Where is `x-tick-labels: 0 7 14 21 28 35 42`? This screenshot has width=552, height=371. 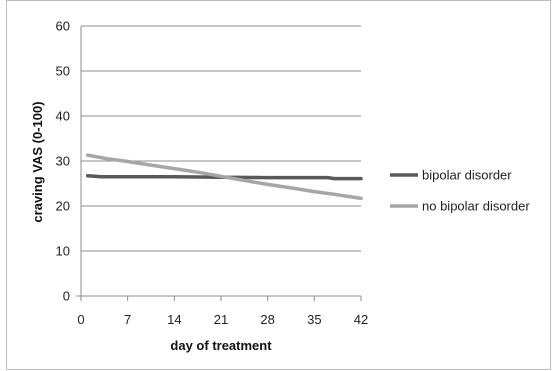 x-tick-labels: 0 7 14 21 28 35 42 is located at coordinates (222, 319).